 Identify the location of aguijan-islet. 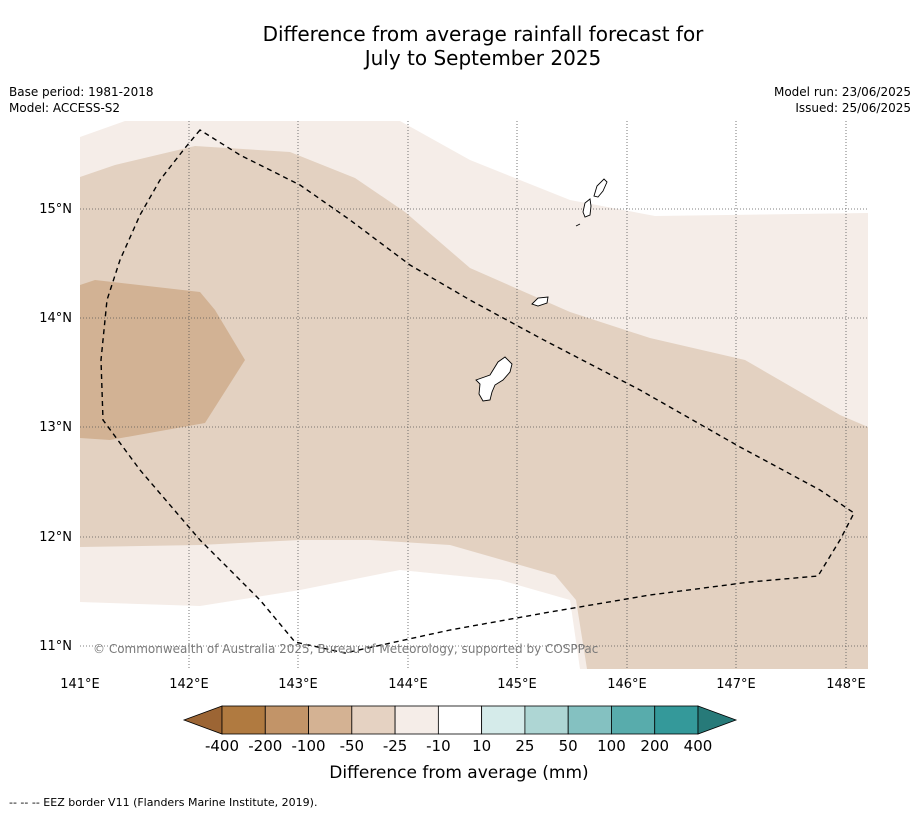
(578, 225).